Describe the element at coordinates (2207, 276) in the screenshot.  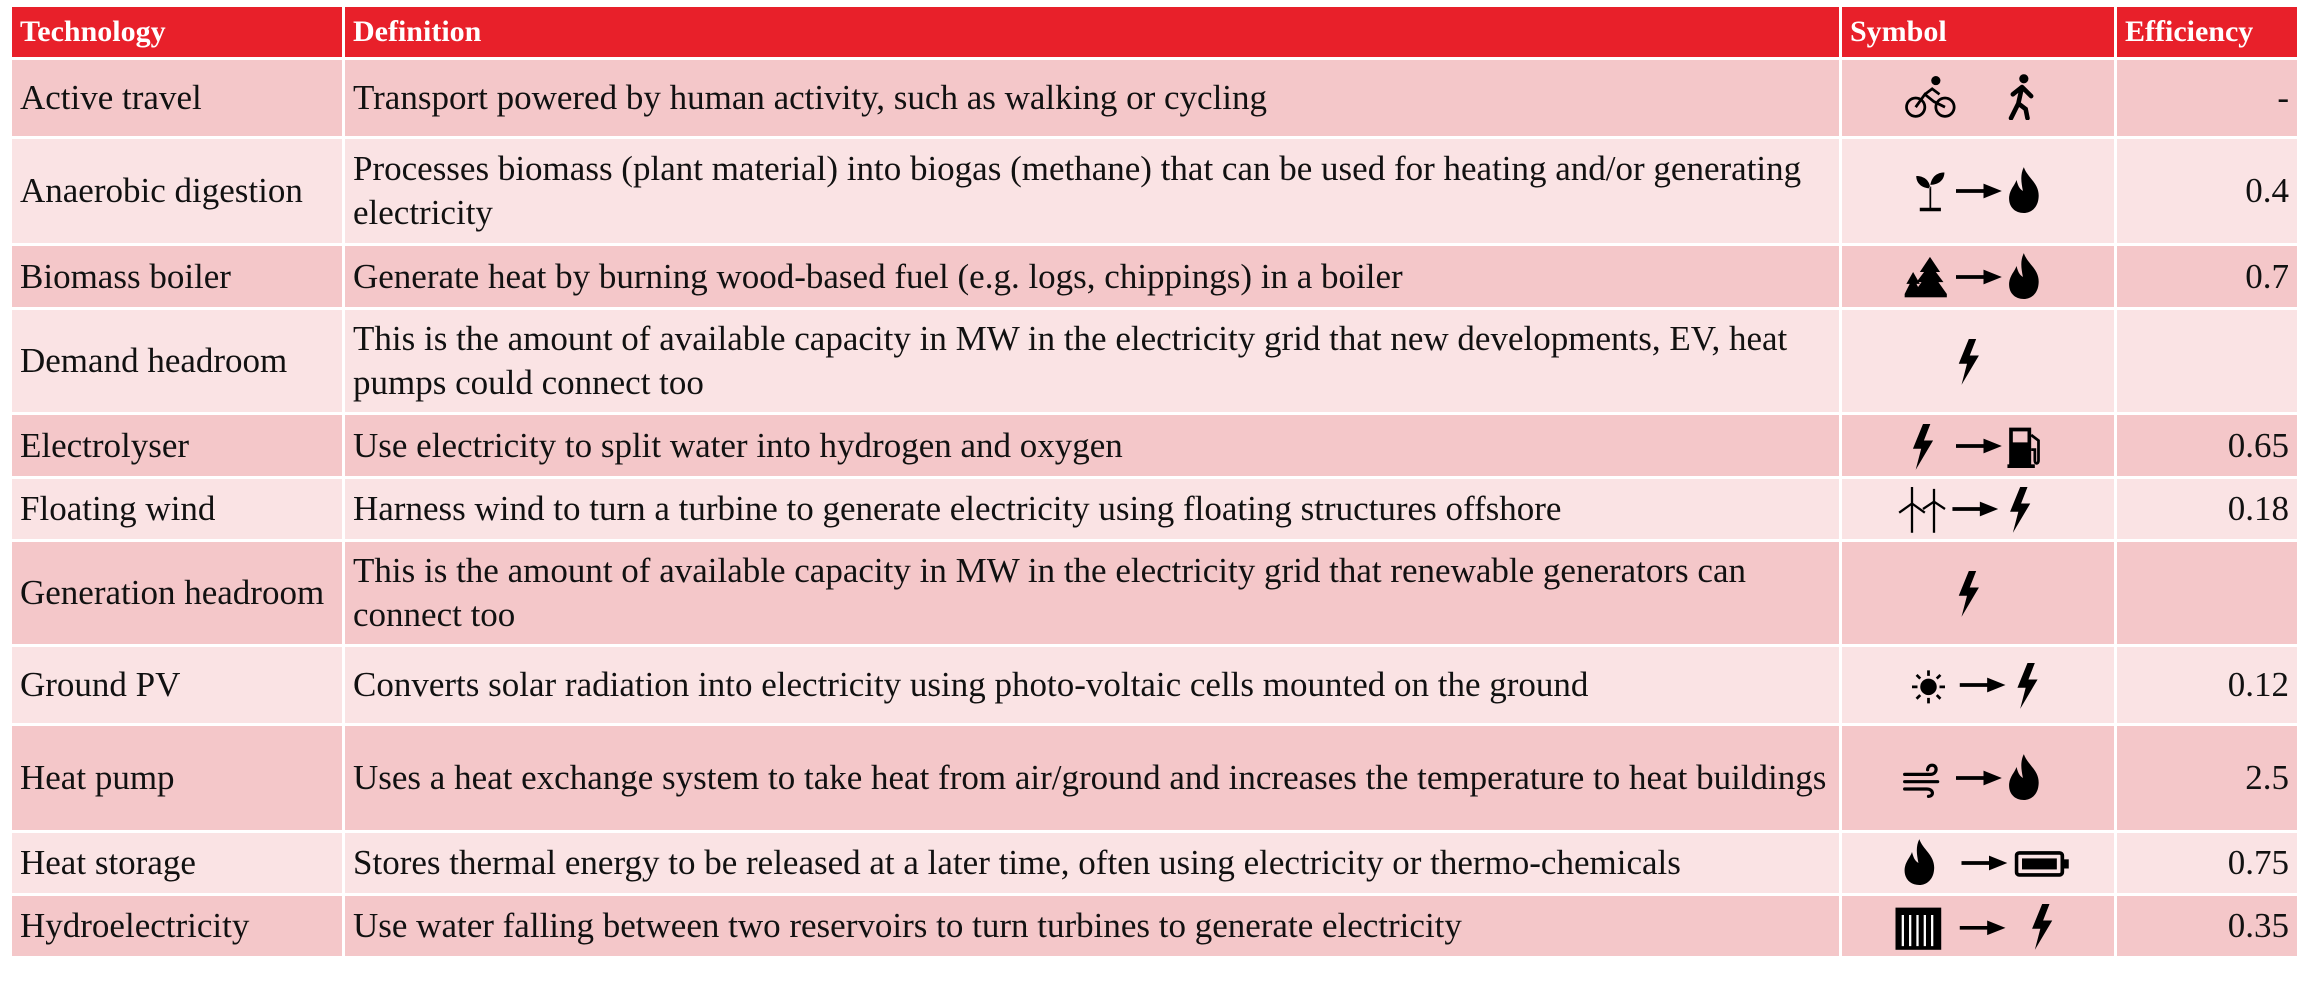
I see `efficiency-cell: 0.7` at that location.